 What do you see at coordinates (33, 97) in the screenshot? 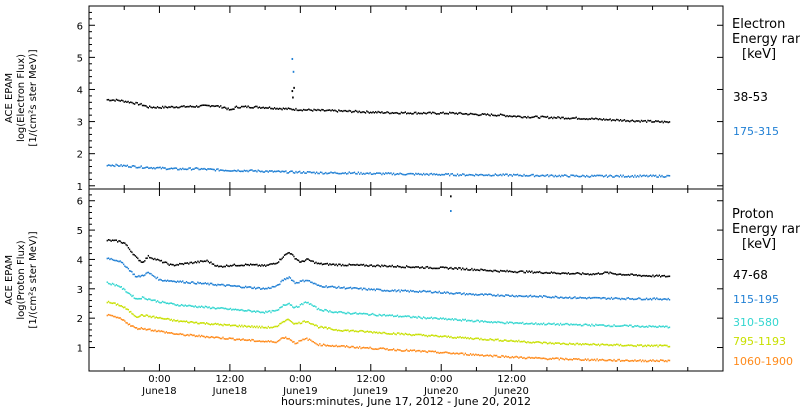
I see `electron-ylabel-line3: [1/(cm²s ster MeV)]` at bounding box center [33, 97].